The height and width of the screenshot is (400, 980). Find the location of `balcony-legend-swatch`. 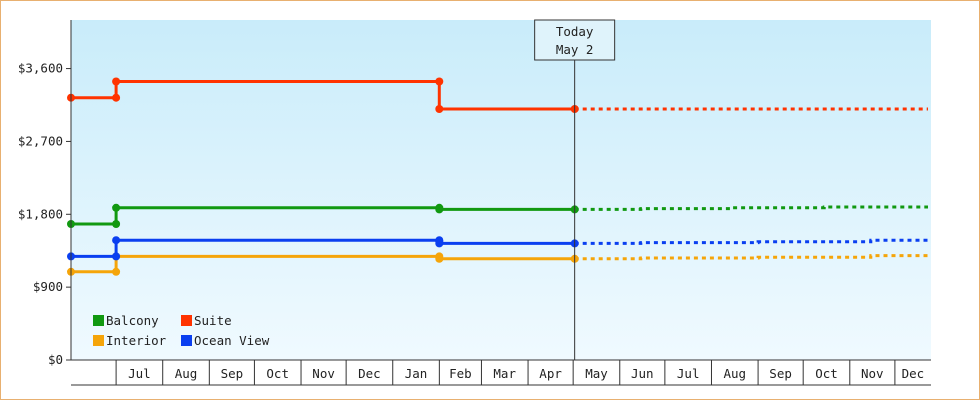

balcony-legend-swatch is located at coordinates (98, 320).